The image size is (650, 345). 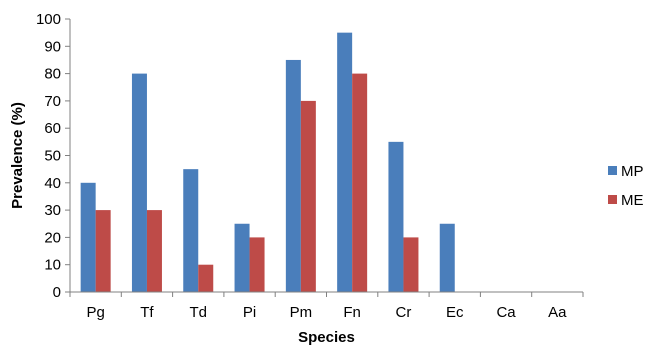 I want to click on y-axis-ticks: 0 10 20 30 40 50 60 70 80 90 100, so click(x=53, y=156).